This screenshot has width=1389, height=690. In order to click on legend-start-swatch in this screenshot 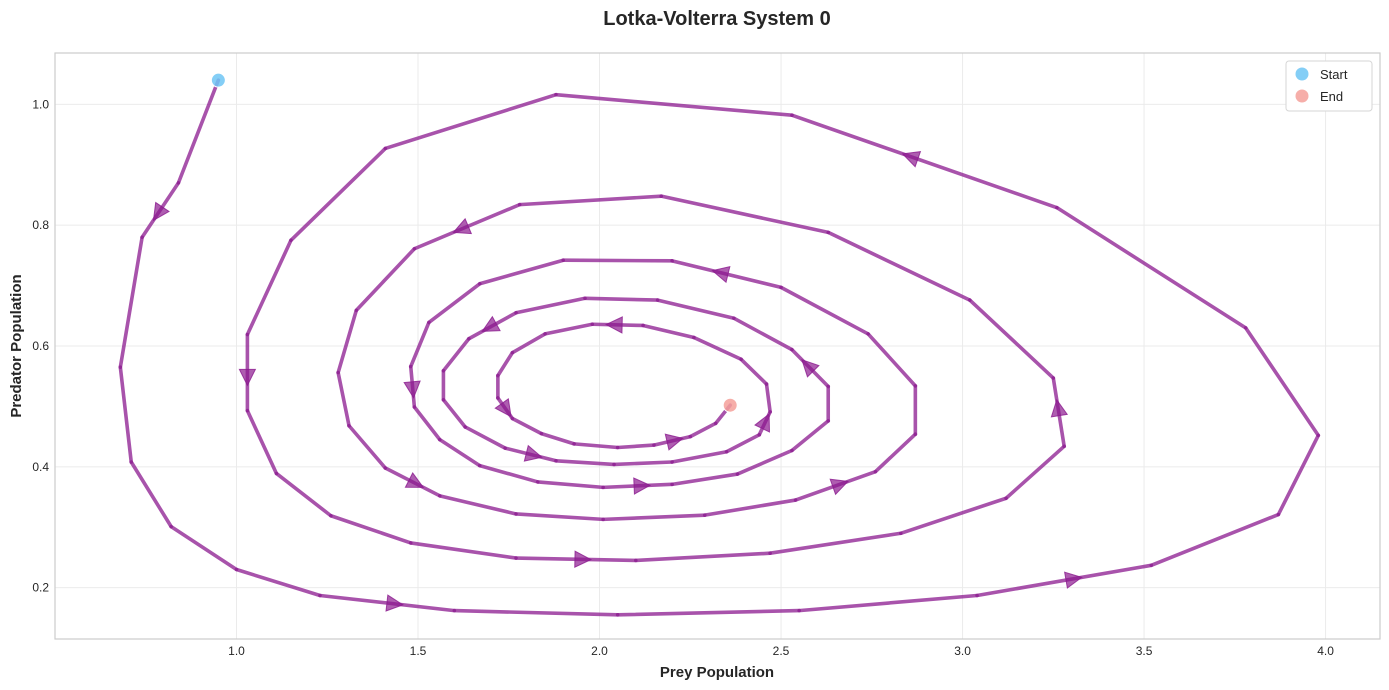, I will do `click(1302, 74)`.